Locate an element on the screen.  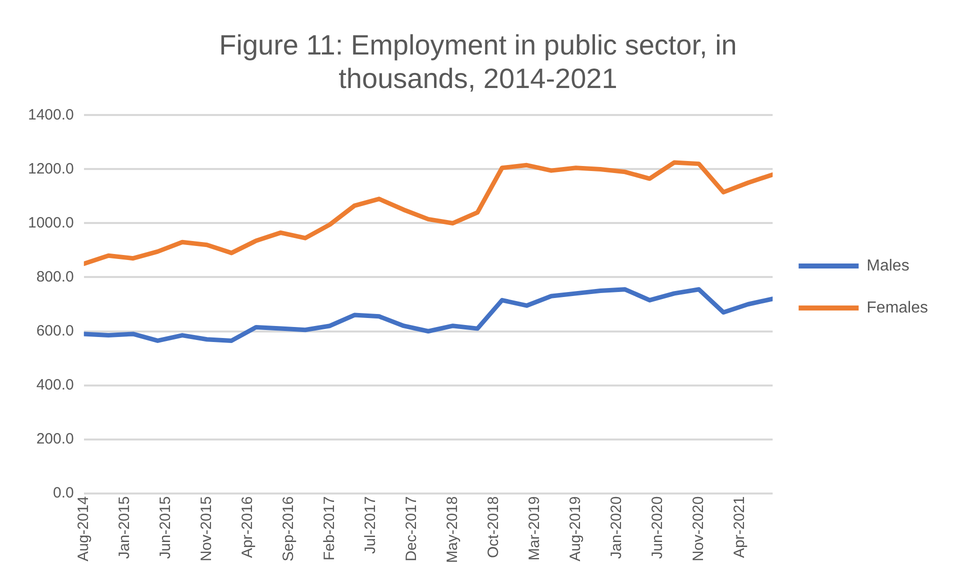
chart-title: Figure 11: Employment in public sector, in thousands, 2014-2021 is located at coordinates (478, 62).